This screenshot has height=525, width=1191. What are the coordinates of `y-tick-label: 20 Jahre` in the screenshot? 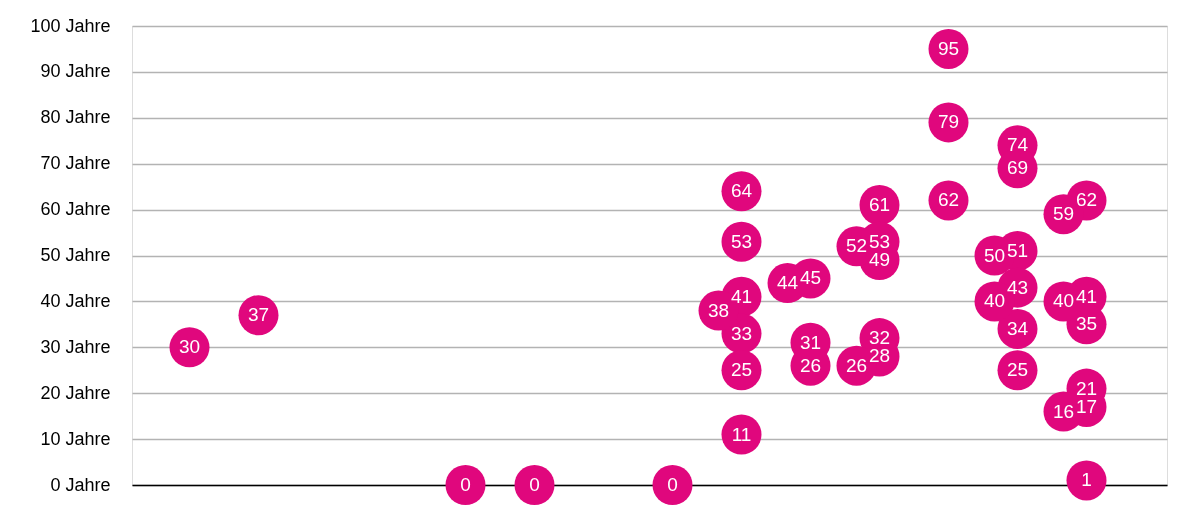 It's located at (75, 392).